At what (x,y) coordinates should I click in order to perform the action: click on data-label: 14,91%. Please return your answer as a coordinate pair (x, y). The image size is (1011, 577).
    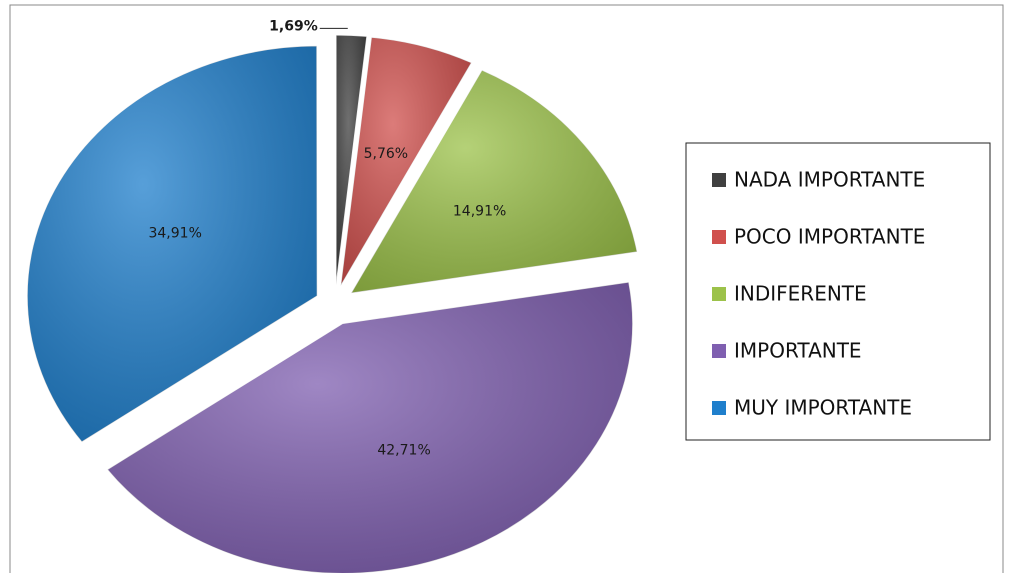
    Looking at the image, I should click on (479, 212).